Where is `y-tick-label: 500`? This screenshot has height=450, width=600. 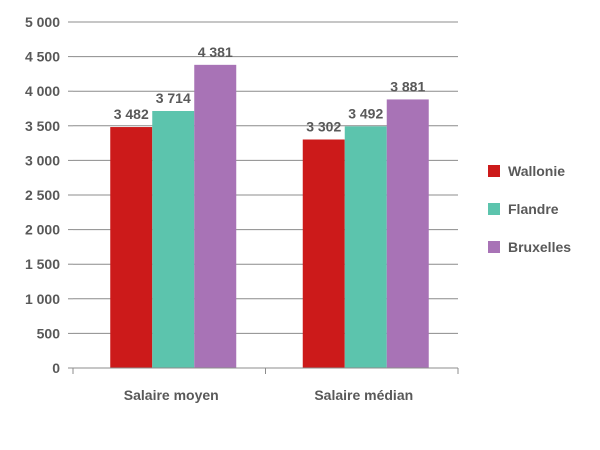 y-tick-label: 500 is located at coordinates (49, 333).